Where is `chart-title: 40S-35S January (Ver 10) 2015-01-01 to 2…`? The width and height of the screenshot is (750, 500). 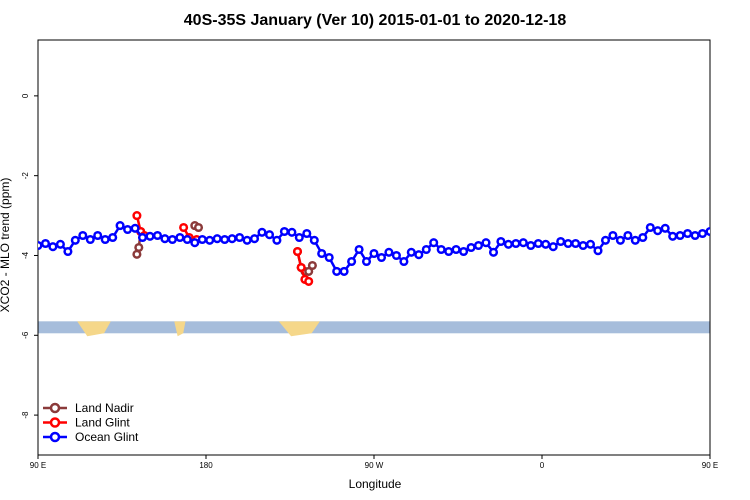
chart-title: 40S-35S January (Ver 10) 2015-01-01 to 2… is located at coordinates (375, 20).